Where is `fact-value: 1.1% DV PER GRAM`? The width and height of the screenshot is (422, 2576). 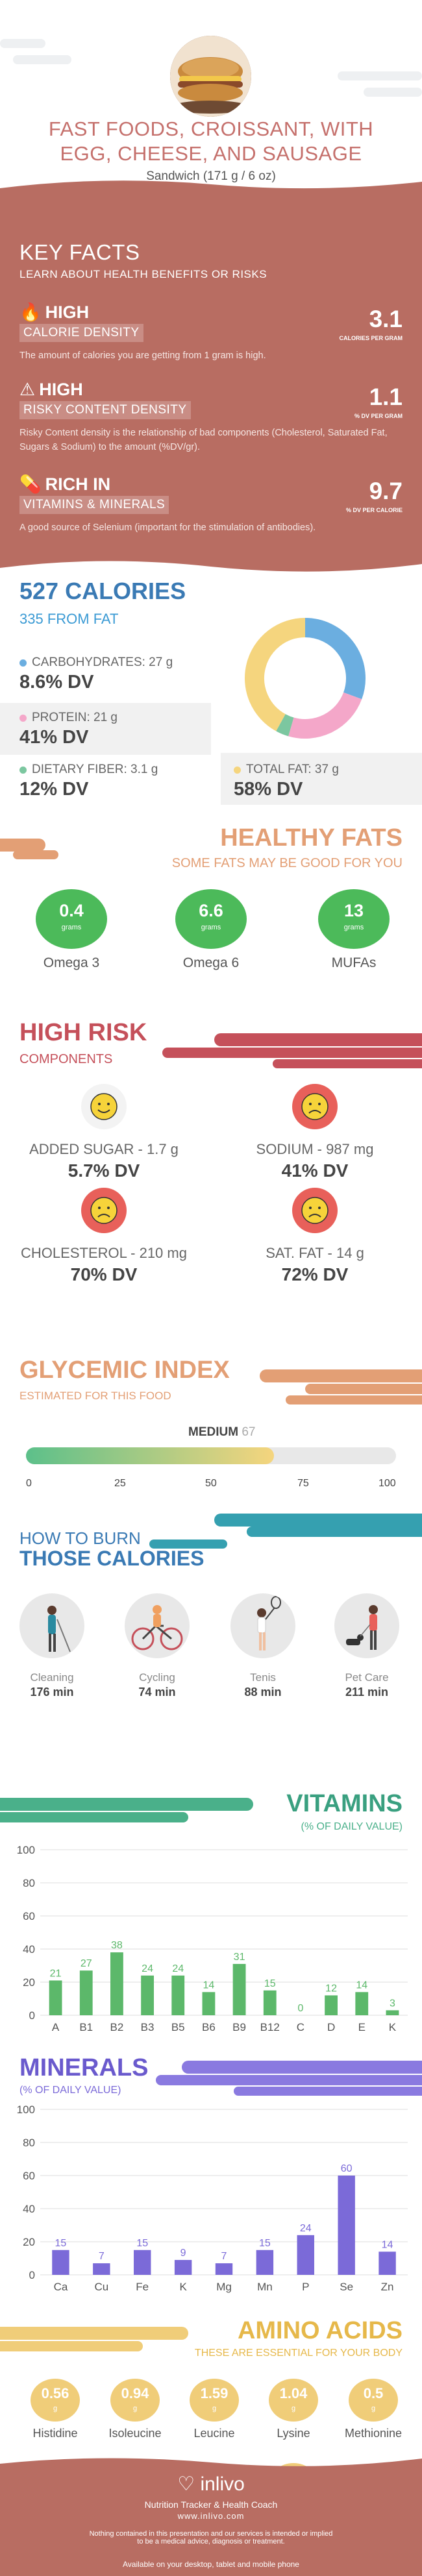
fact-value: 1.1% DV PER GRAM is located at coordinates (379, 402).